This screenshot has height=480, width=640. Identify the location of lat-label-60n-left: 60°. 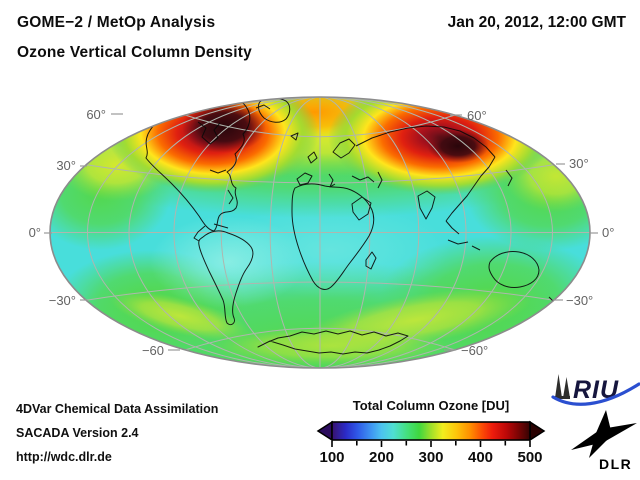
(96, 114).